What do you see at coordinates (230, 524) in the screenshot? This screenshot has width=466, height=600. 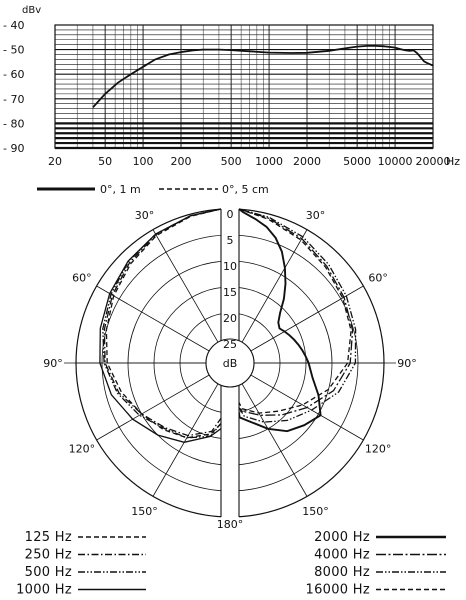 I see `polar-angle-label: 180°` at bounding box center [230, 524].